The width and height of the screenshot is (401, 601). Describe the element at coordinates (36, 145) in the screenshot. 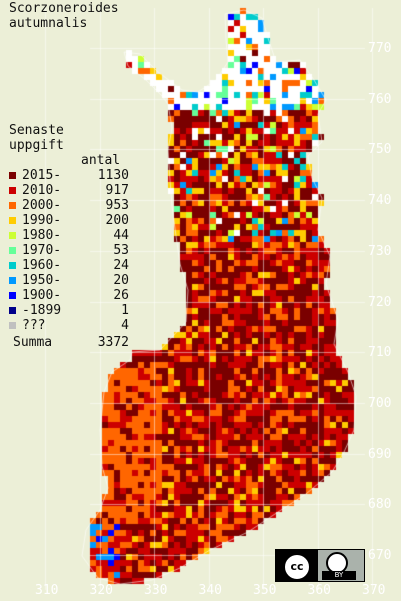

I see `legend-heading-2: uppgift` at that location.